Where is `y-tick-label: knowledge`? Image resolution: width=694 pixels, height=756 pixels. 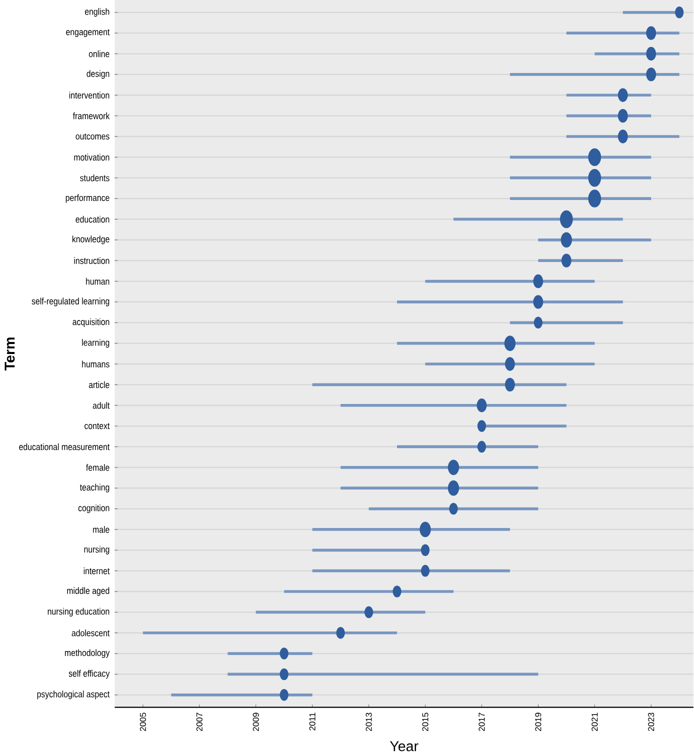
y-tick-label: knowledge is located at coordinates (91, 240).